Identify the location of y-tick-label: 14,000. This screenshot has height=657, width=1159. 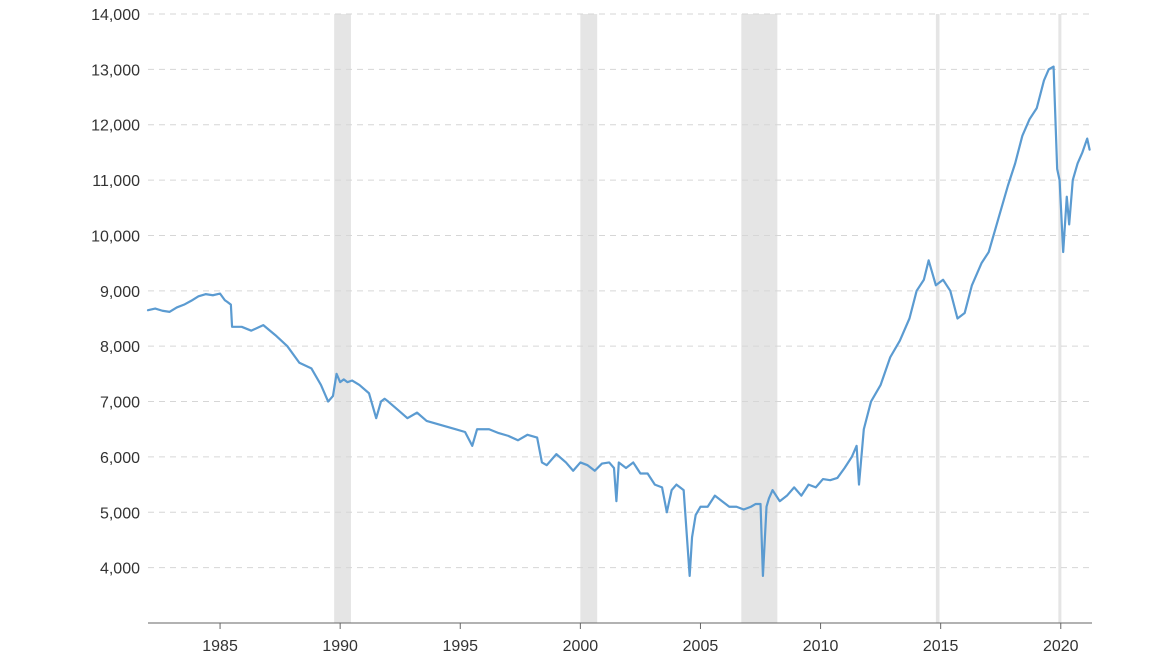
(115, 15).